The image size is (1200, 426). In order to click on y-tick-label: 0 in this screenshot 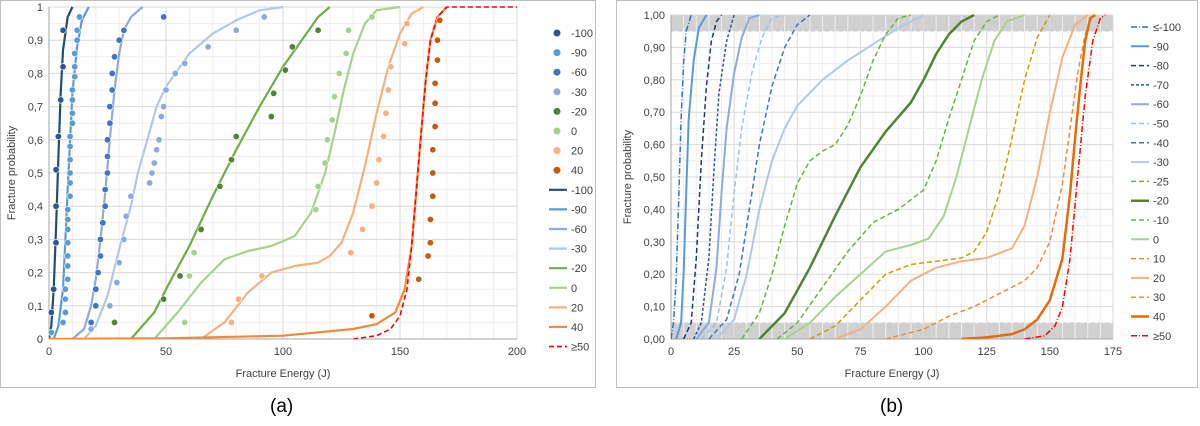, I will do `click(40, 340)`.